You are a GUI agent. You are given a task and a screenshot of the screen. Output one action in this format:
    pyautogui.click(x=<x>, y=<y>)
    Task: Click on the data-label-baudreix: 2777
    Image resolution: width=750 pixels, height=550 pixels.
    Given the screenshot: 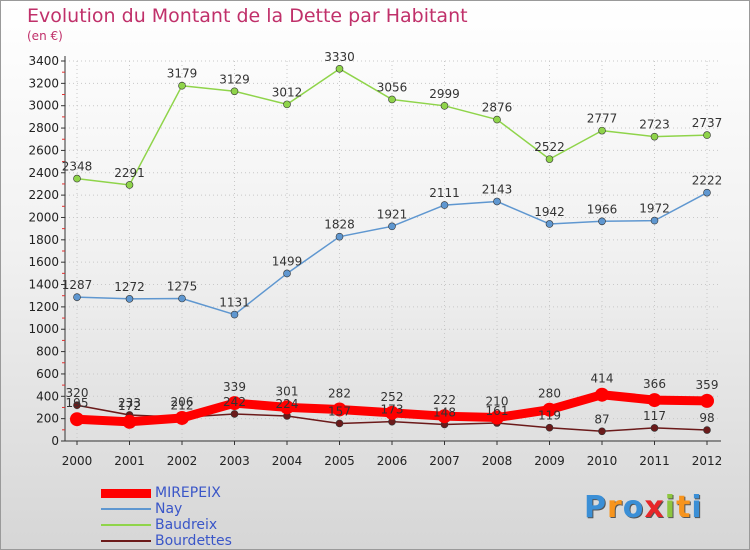 What is the action you would take?
    pyautogui.click(x=602, y=119)
    